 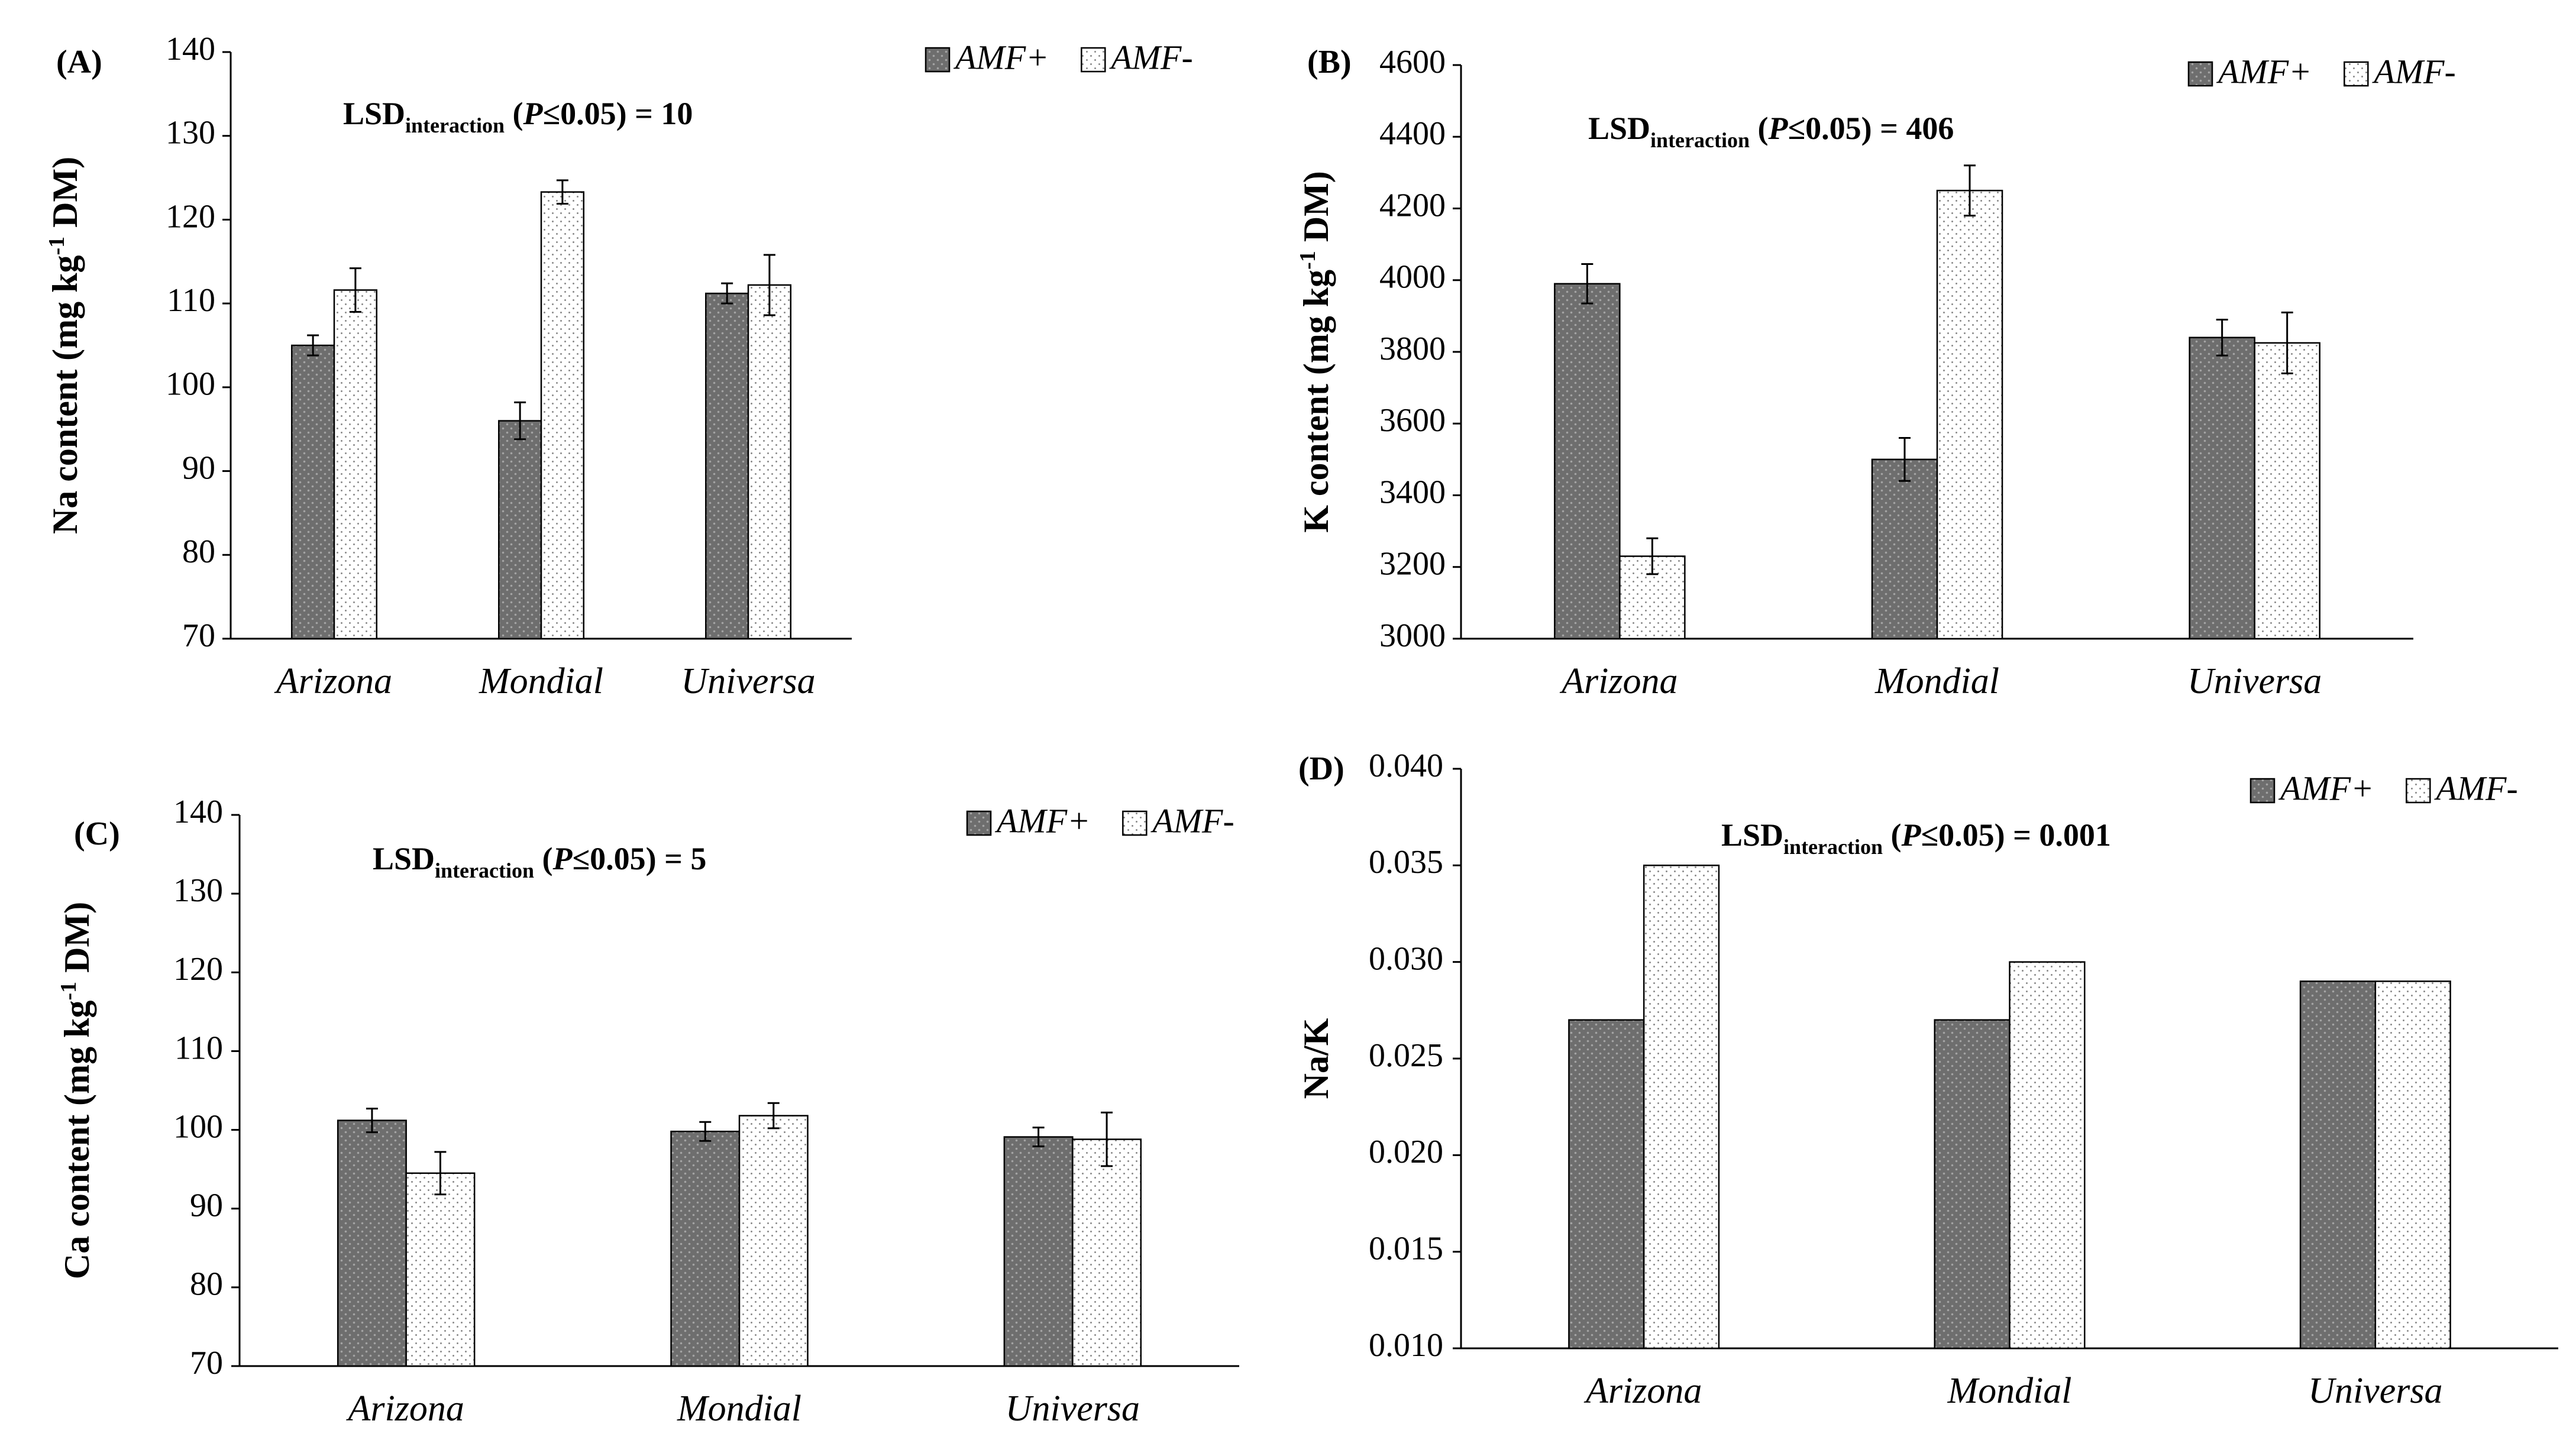 What do you see at coordinates (1406, 1152) in the screenshot?
I see `y-tick-label: 0.020` at bounding box center [1406, 1152].